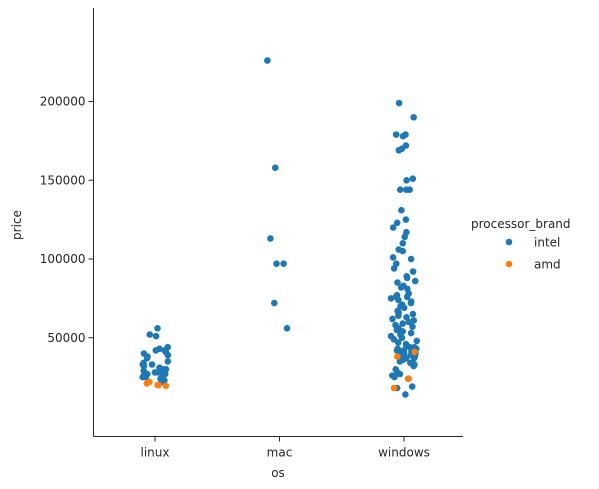  What do you see at coordinates (63, 180) in the screenshot?
I see `y-tick-label: 150000` at bounding box center [63, 180].